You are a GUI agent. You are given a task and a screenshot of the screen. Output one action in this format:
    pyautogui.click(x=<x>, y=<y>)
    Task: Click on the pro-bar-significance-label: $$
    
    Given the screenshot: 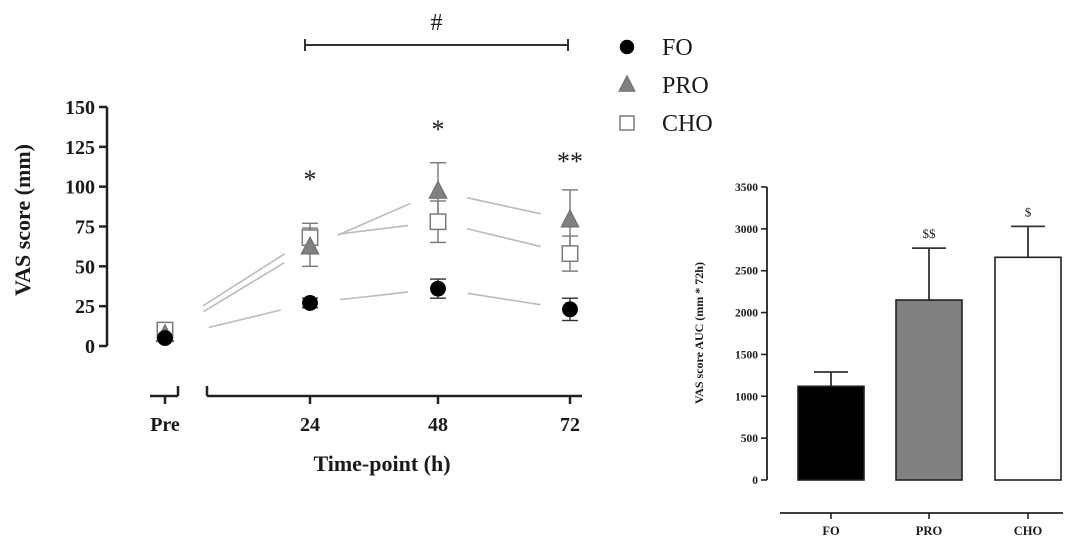 What is the action you would take?
    pyautogui.click(x=930, y=233)
    